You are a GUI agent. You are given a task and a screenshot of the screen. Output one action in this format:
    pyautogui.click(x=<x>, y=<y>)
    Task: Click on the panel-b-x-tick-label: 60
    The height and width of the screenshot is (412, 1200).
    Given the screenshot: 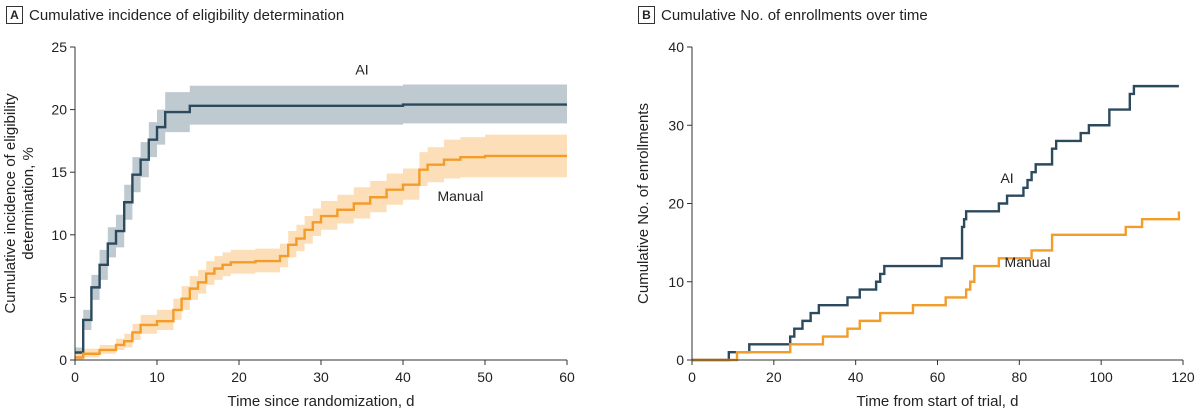 What is the action you would take?
    pyautogui.click(x=938, y=377)
    